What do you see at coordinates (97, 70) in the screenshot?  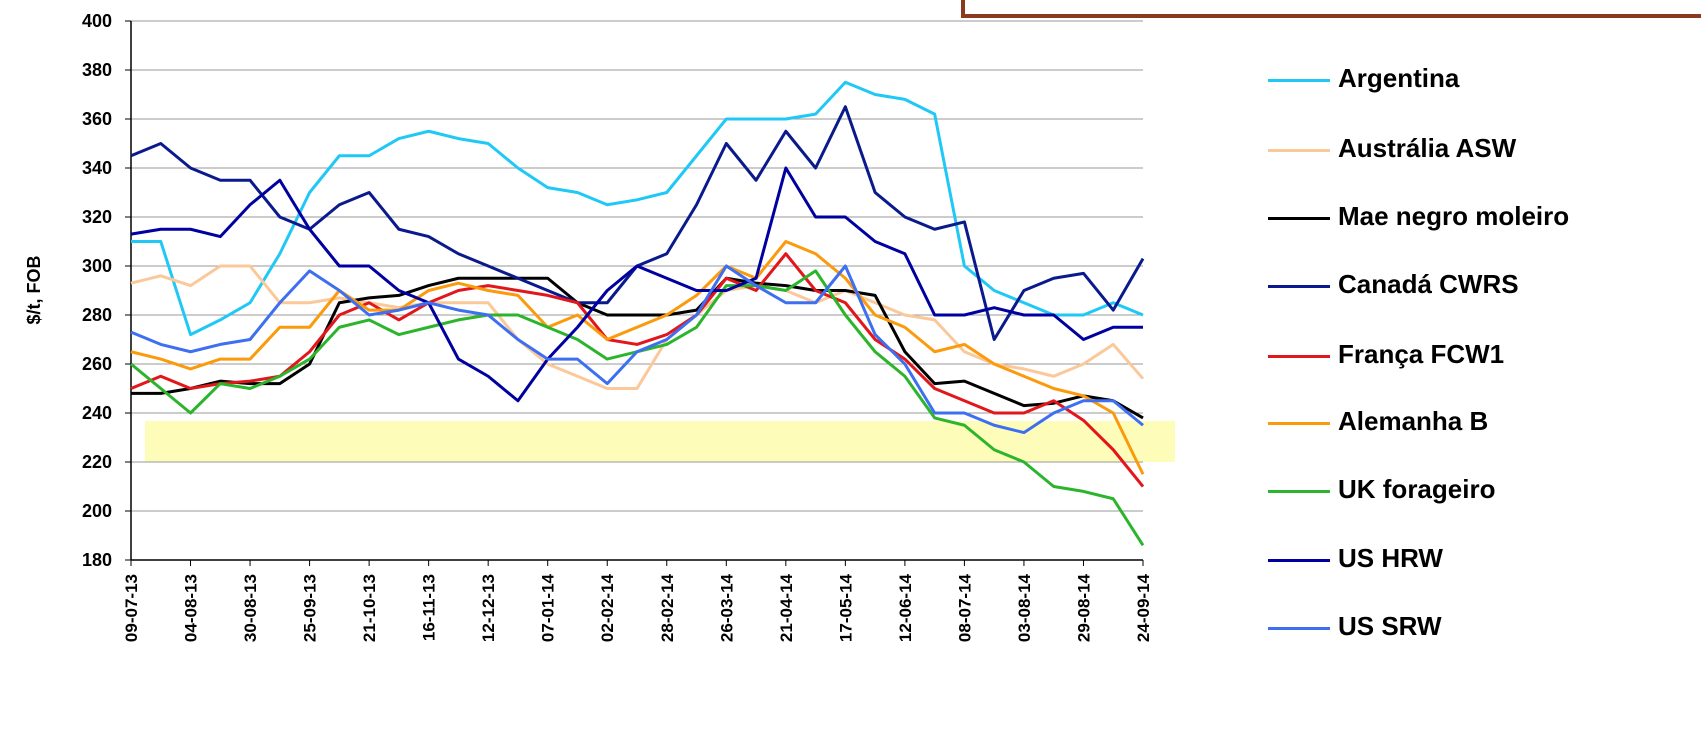 I see `y-tick-label: 380` at bounding box center [97, 70].